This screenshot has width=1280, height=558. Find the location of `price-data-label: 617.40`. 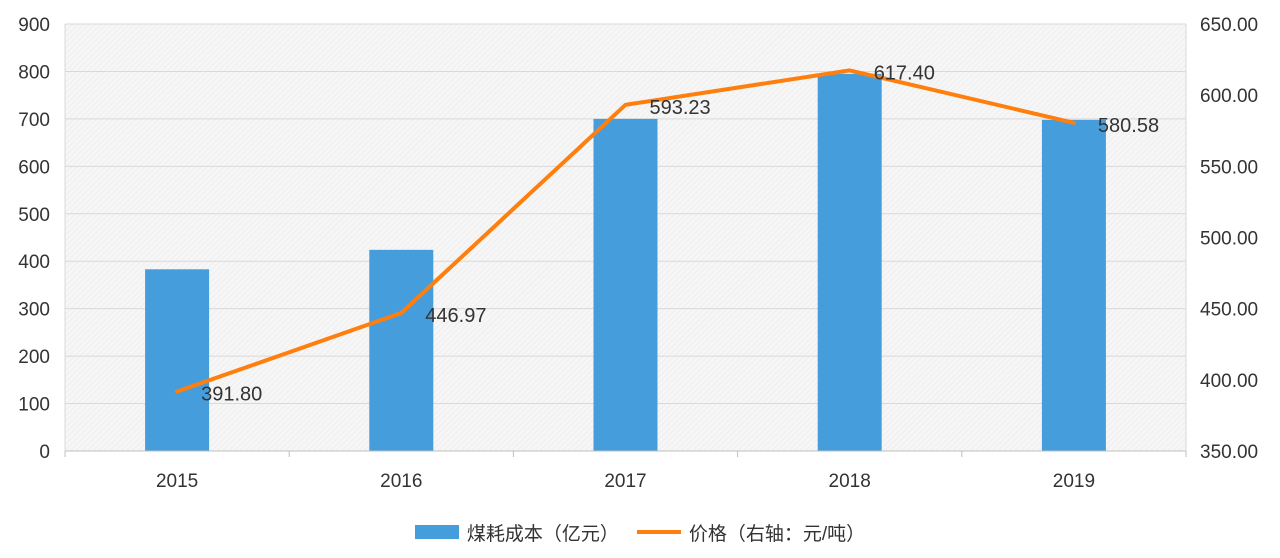

price-data-label: 617.40 is located at coordinates (904, 73).